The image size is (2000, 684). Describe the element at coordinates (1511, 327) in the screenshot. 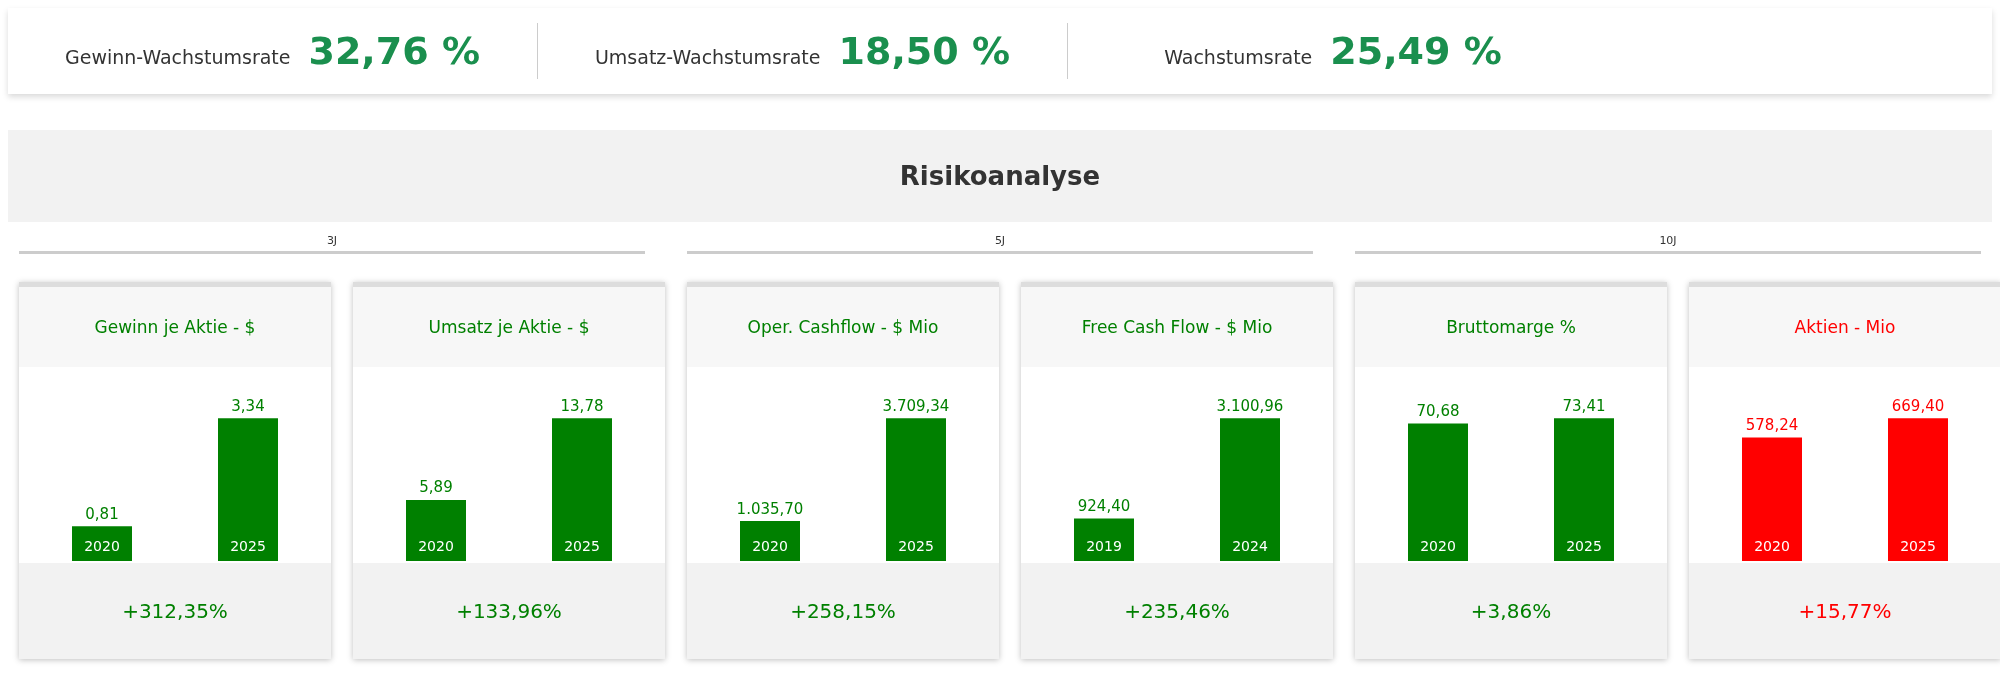

I see `chart-title: Bruttomarge %` at that location.